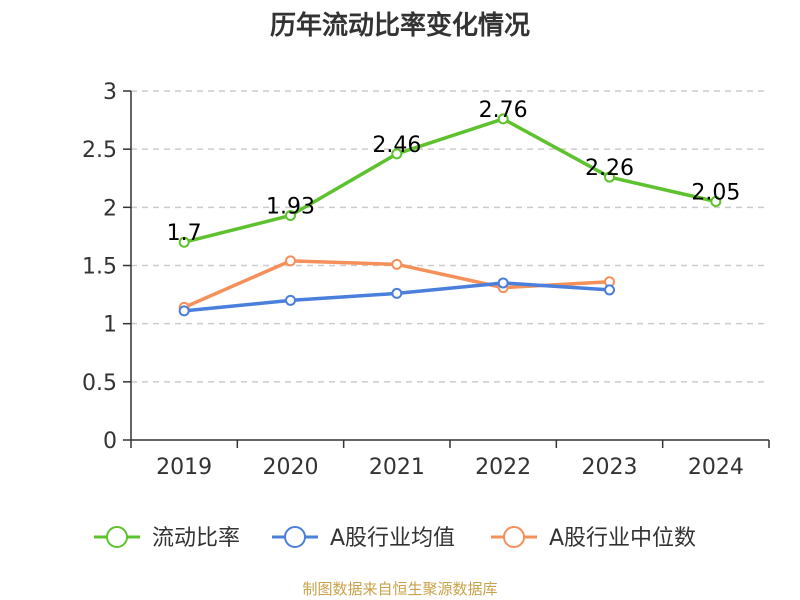  Describe the element at coordinates (184, 311) in the screenshot. I see `data-point-1-2019` at that location.